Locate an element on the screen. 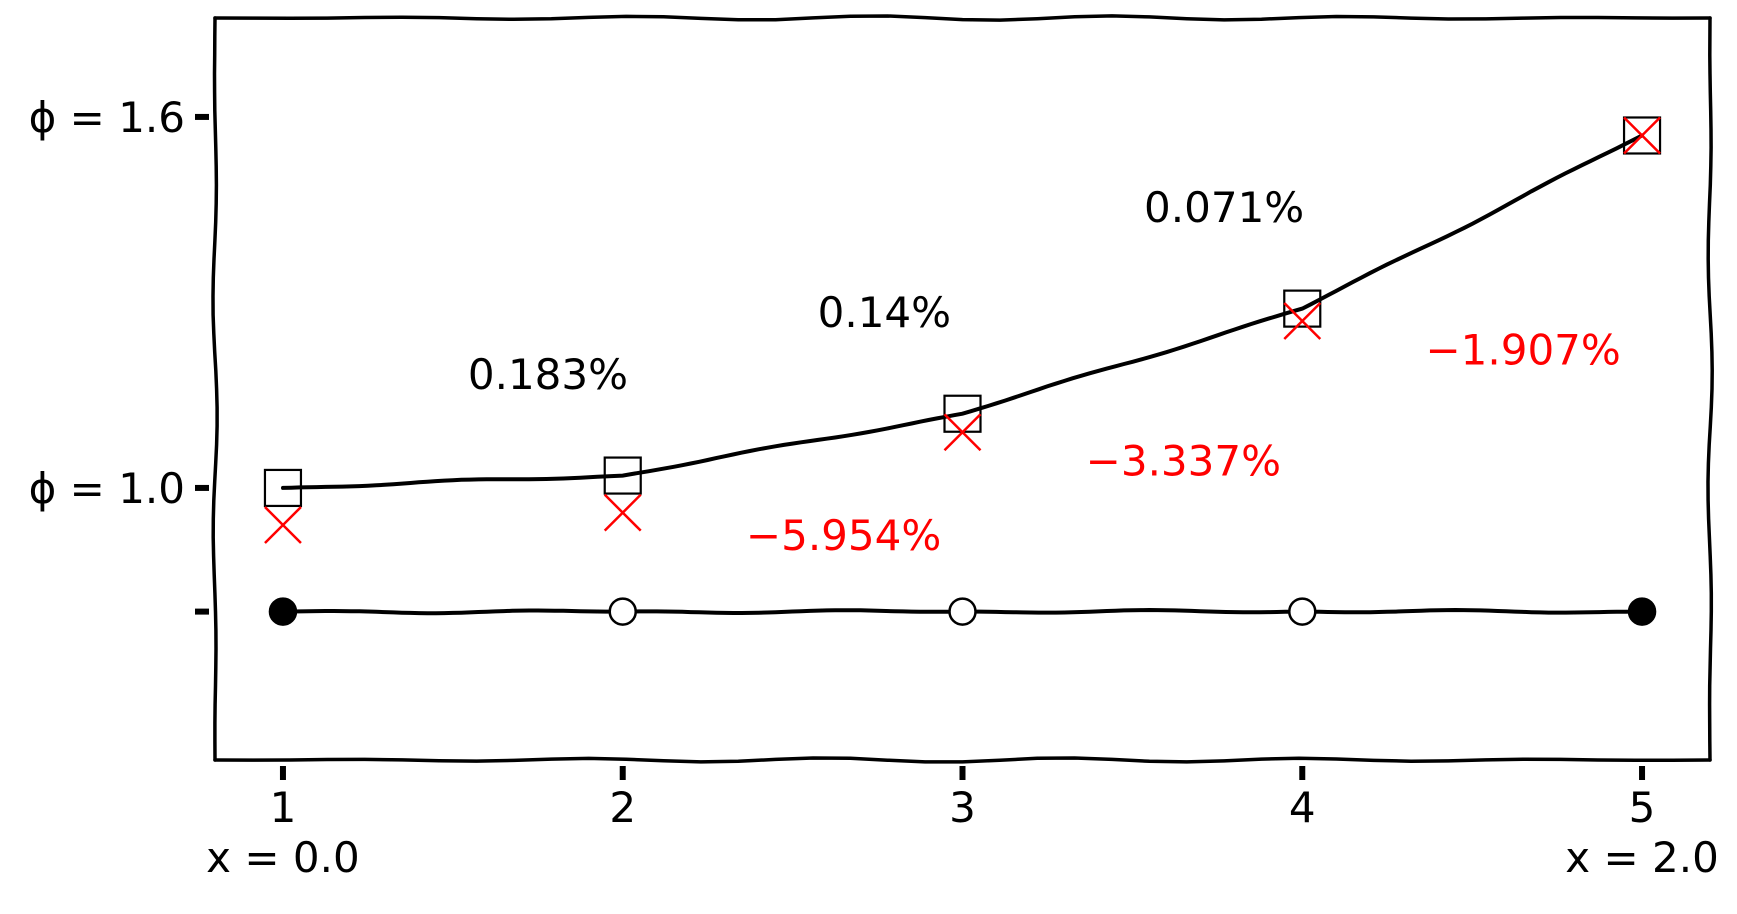  annotation-label: 0.183% is located at coordinates (548, 374).